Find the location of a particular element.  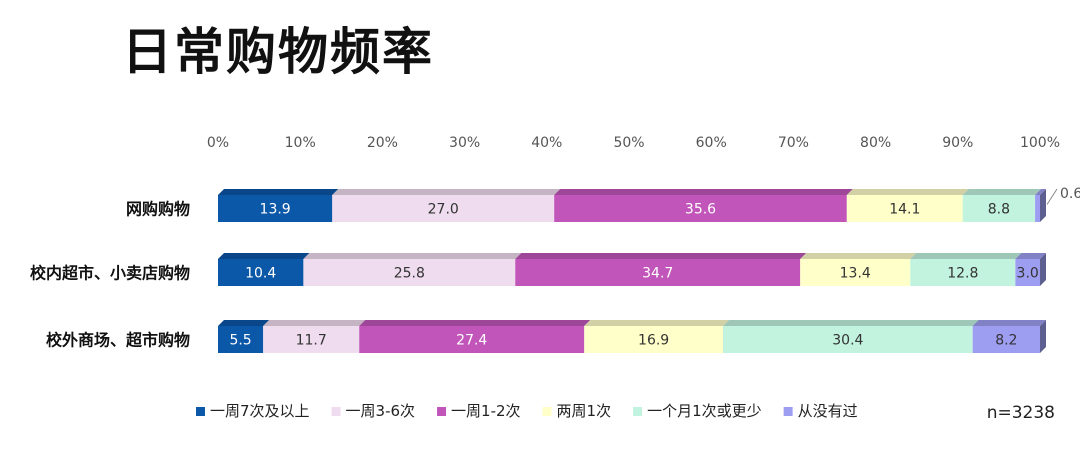

x-tick-label: 10% is located at coordinates (300, 143).